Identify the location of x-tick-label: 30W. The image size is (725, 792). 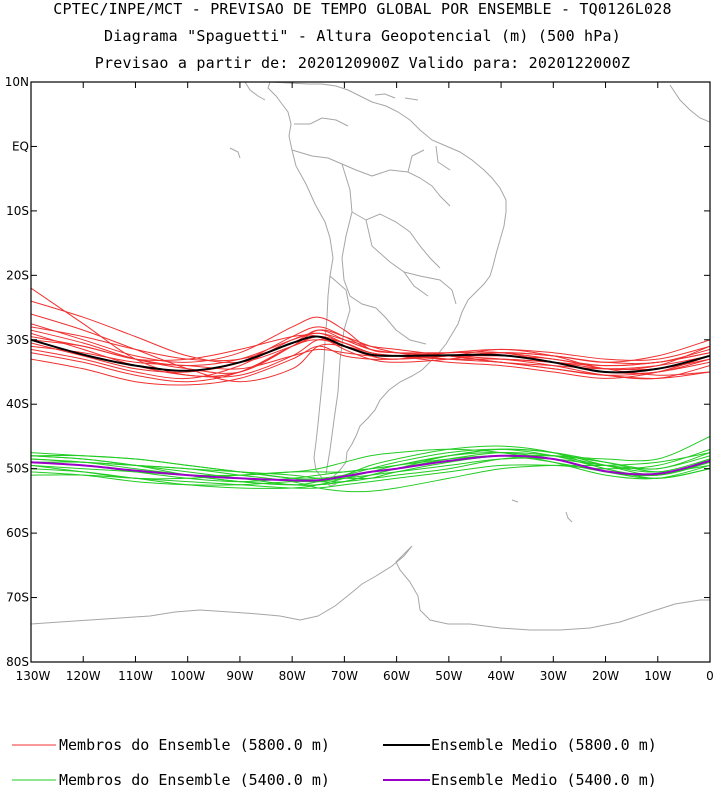
(553, 676).